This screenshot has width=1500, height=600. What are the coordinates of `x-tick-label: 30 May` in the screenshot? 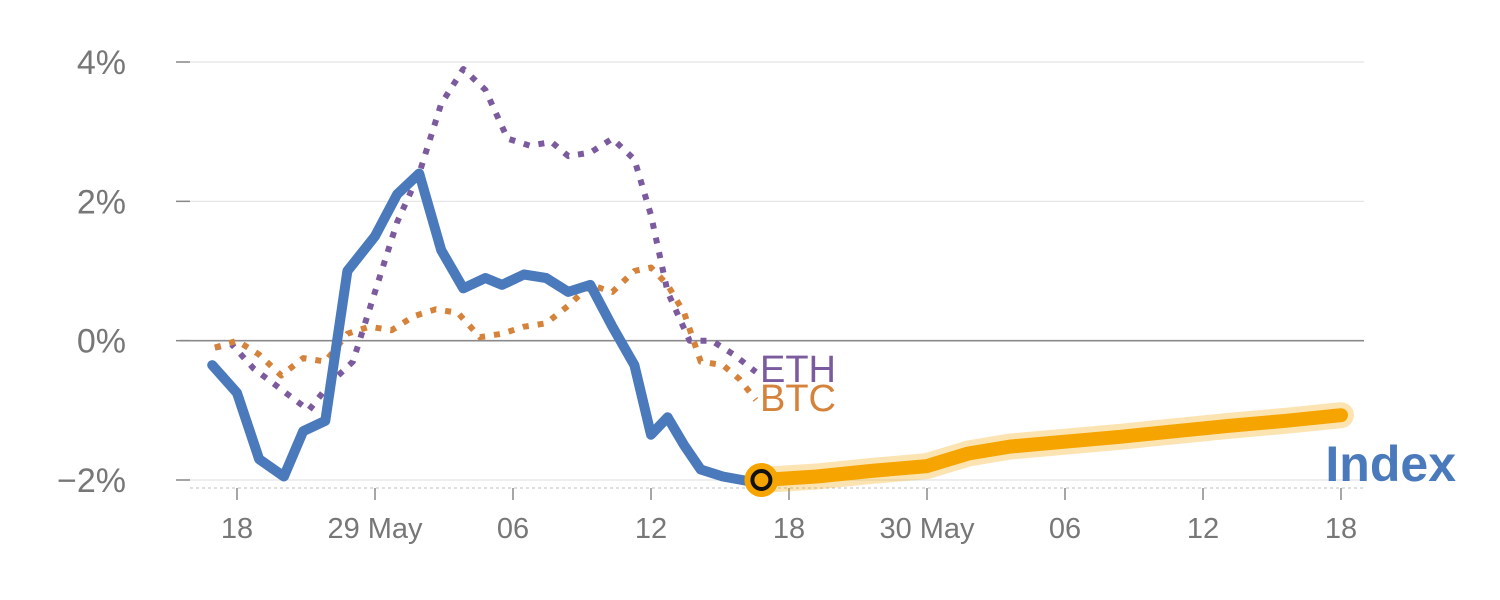 It's located at (927, 529).